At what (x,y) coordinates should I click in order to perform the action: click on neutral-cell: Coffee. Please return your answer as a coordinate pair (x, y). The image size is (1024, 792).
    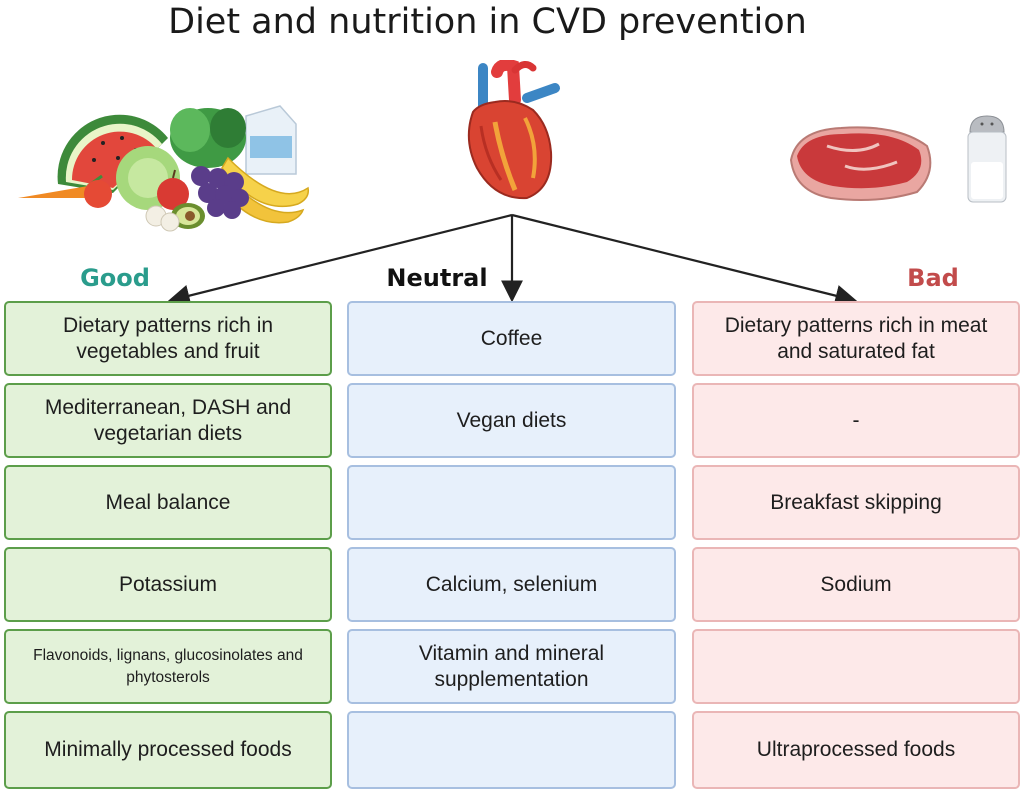
    Looking at the image, I should click on (511, 338).